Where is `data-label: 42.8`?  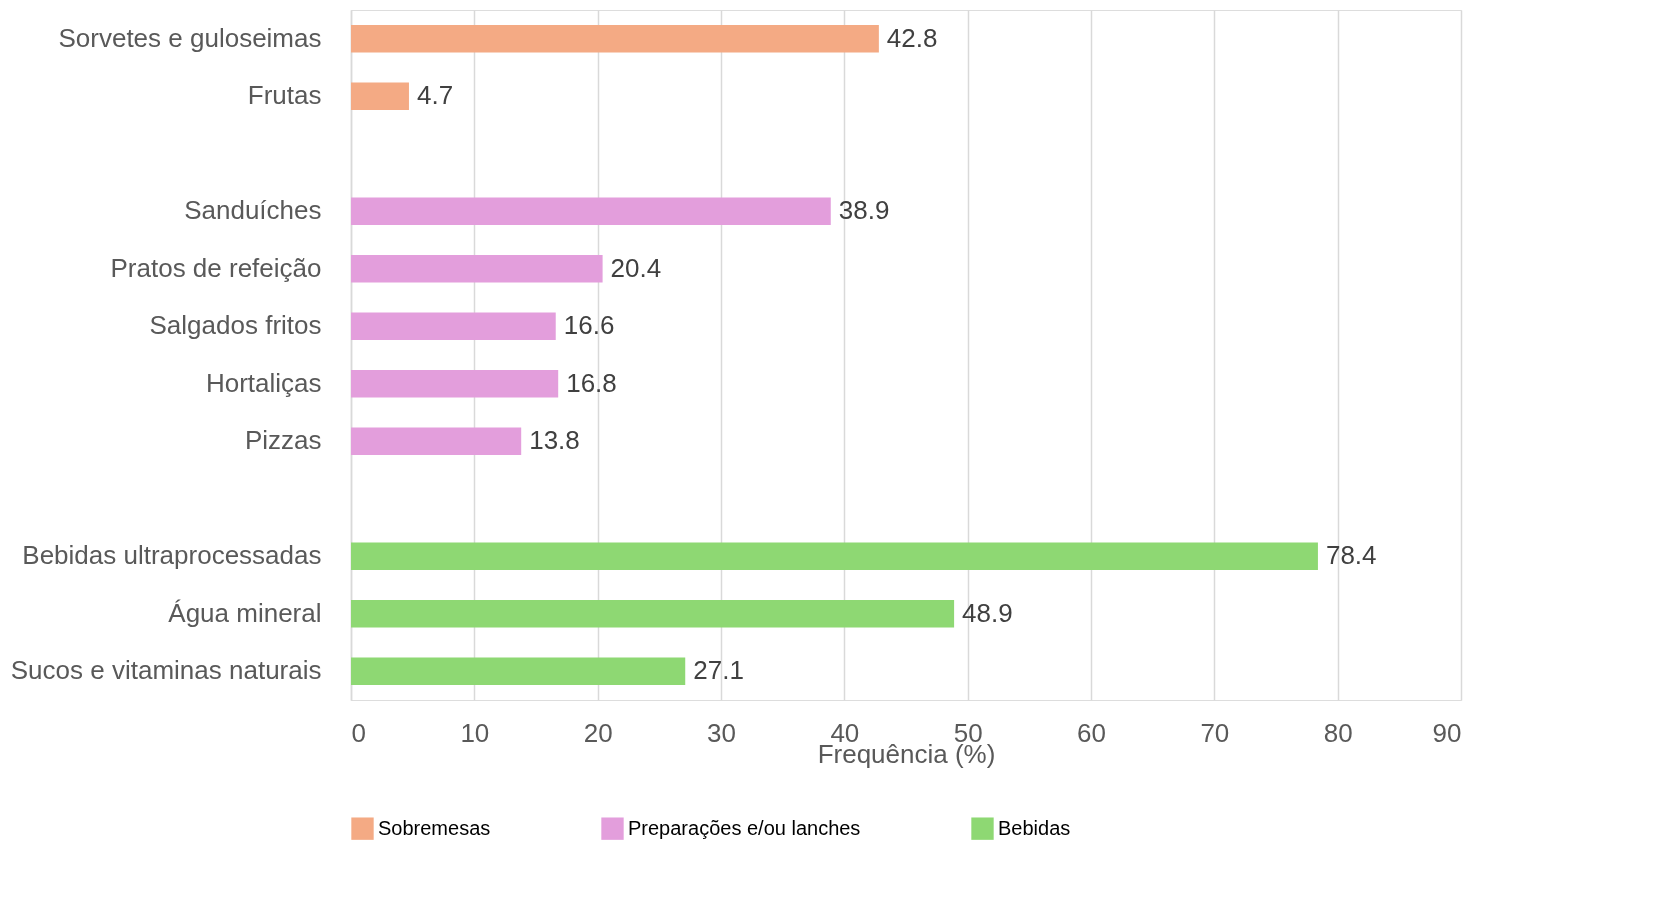 data-label: 42.8 is located at coordinates (912, 37).